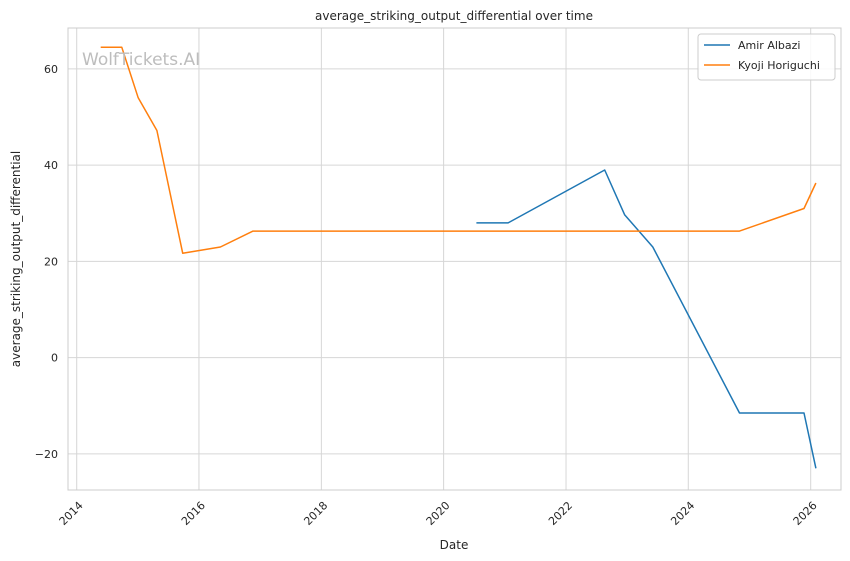 This screenshot has height=561, width=850. What do you see at coordinates (54, 358) in the screenshot?
I see `y-tick-label: 0` at bounding box center [54, 358].